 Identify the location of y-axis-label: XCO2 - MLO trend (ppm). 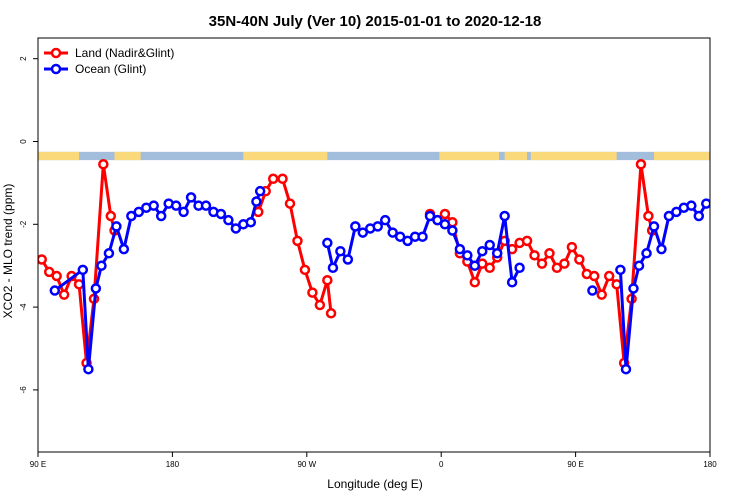
(8, 251).